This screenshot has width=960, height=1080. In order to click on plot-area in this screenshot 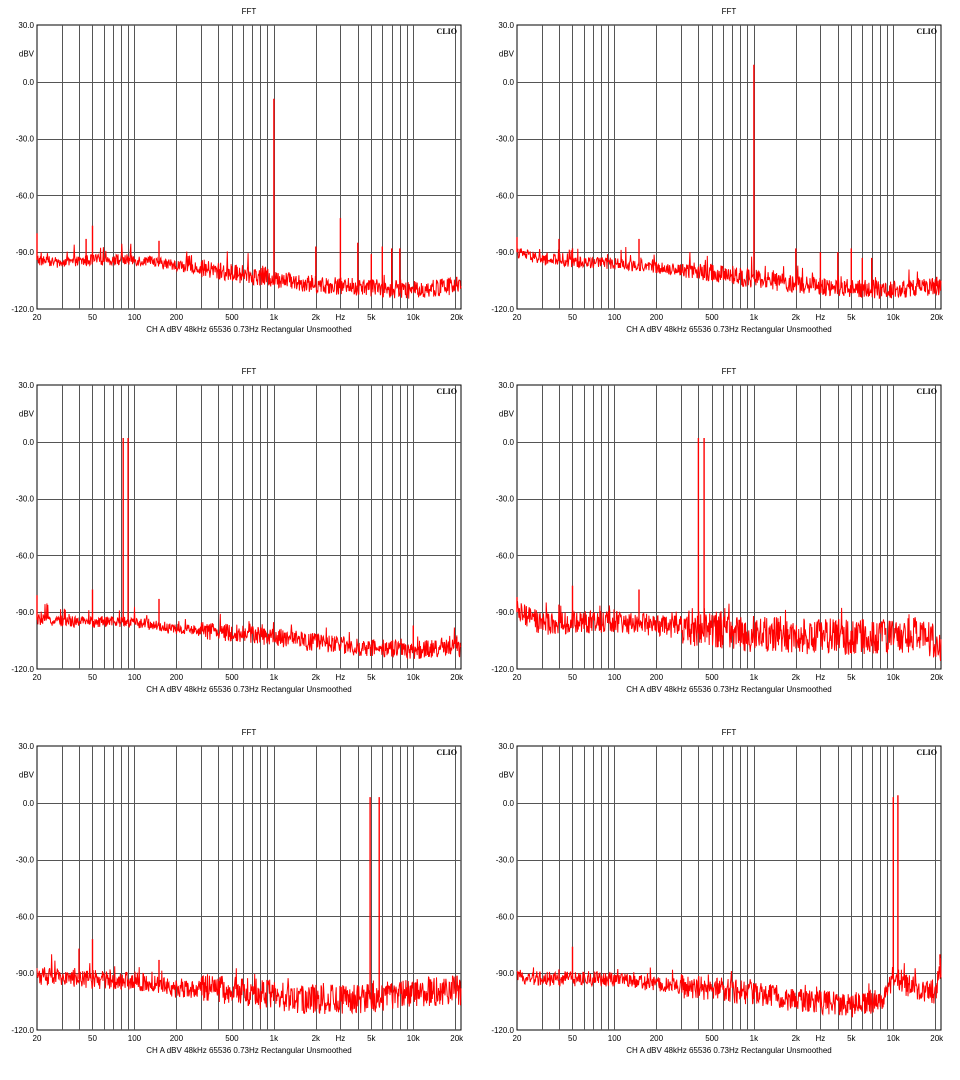, I will do `click(729, 888)`.